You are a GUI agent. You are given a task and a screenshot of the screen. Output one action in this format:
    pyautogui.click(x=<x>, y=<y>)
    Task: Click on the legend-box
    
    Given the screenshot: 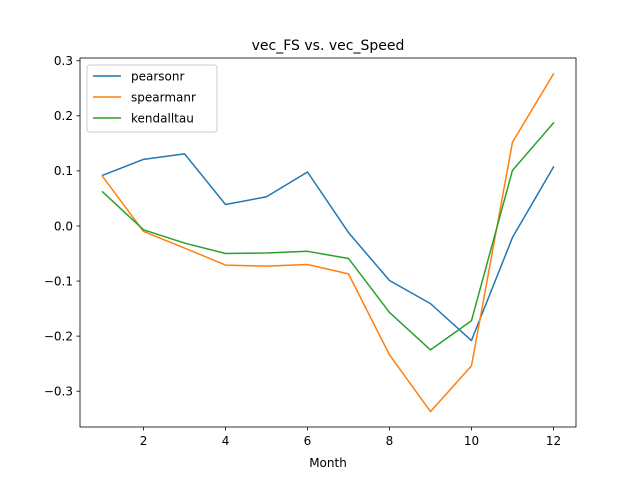 What is the action you would take?
    pyautogui.click(x=152, y=98)
    